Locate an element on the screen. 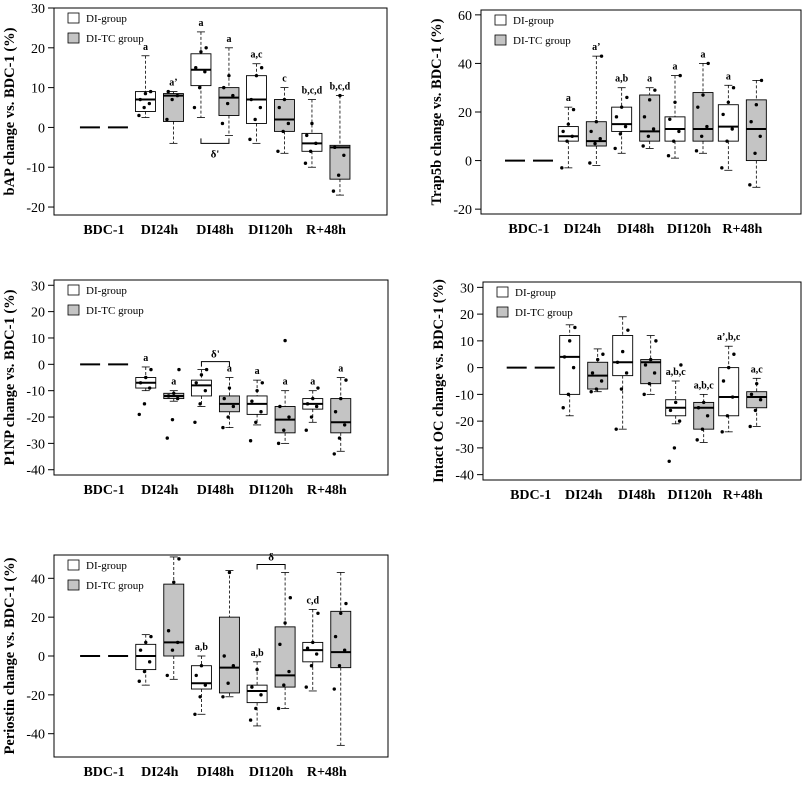 The image size is (809, 786). box-ditc: a is located at coordinates (174, 403).